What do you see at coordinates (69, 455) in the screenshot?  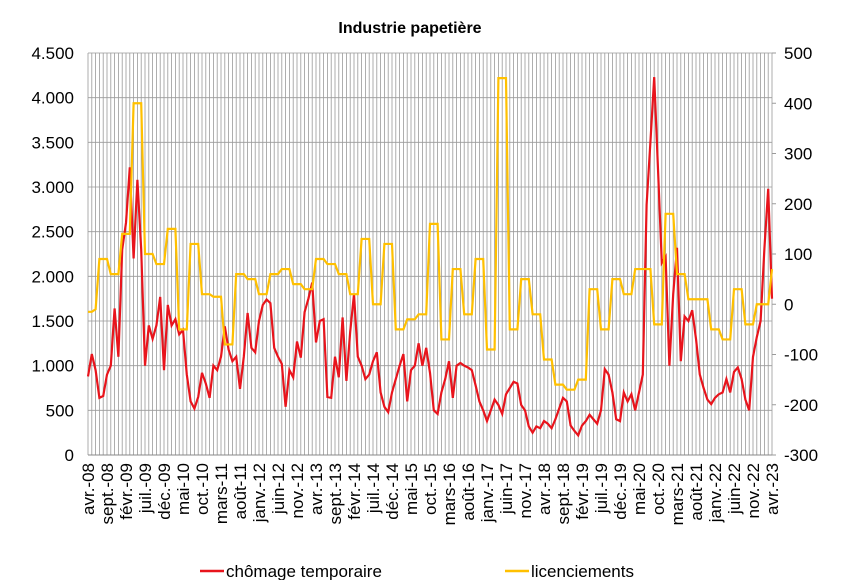 I see `y-tick-label: 0` at bounding box center [69, 455].